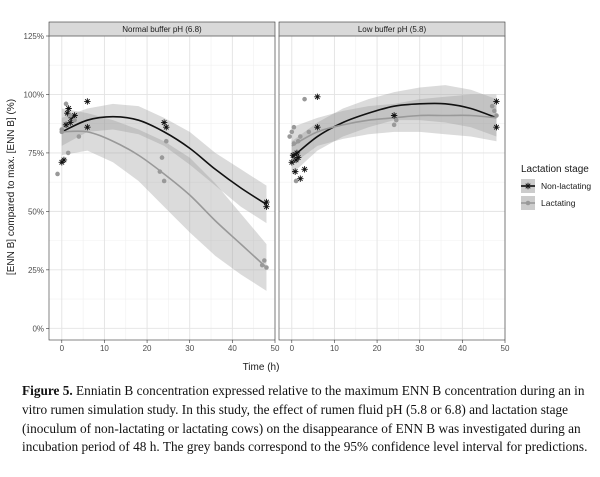 The width and height of the screenshot is (600, 477). I want to click on legend-item-lactating: Lactating, so click(548, 203).